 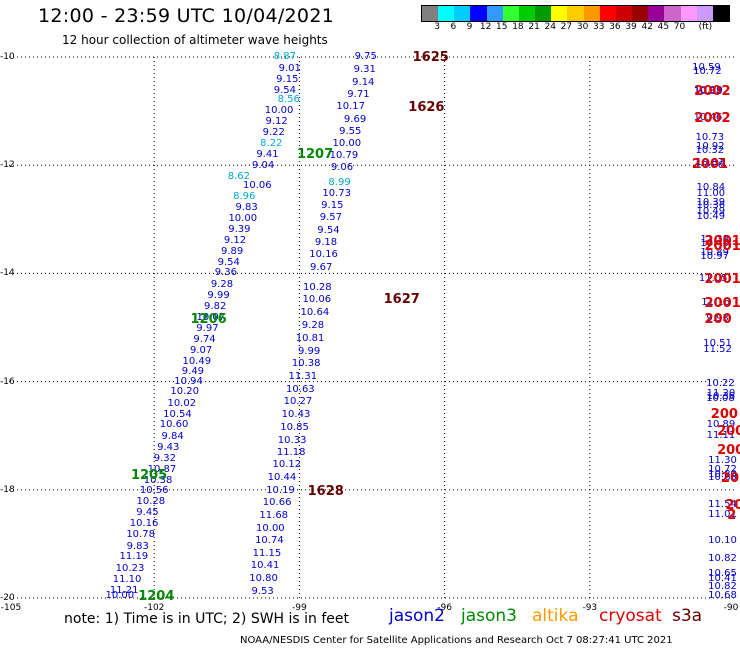 What do you see at coordinates (257, 186) in the screenshot?
I see `wave-height-value: 10.06` at bounding box center [257, 186].